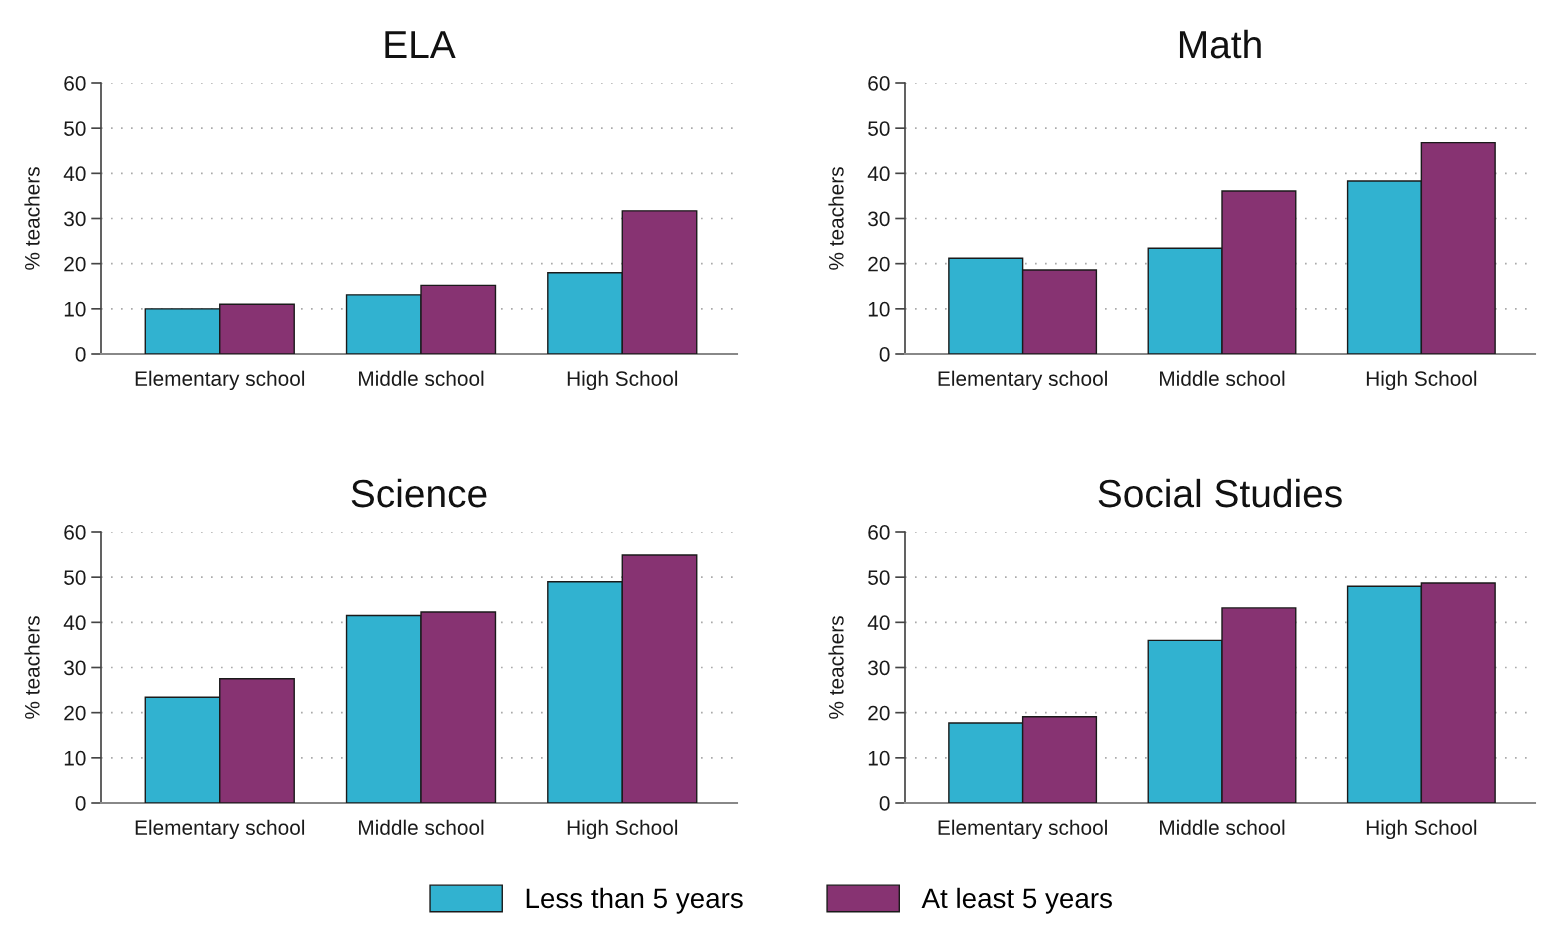 Image resolution: width=1543 pixels, height=934 pixels. What do you see at coordinates (420, 44) in the screenshot?
I see `chart-title: ELA` at bounding box center [420, 44].